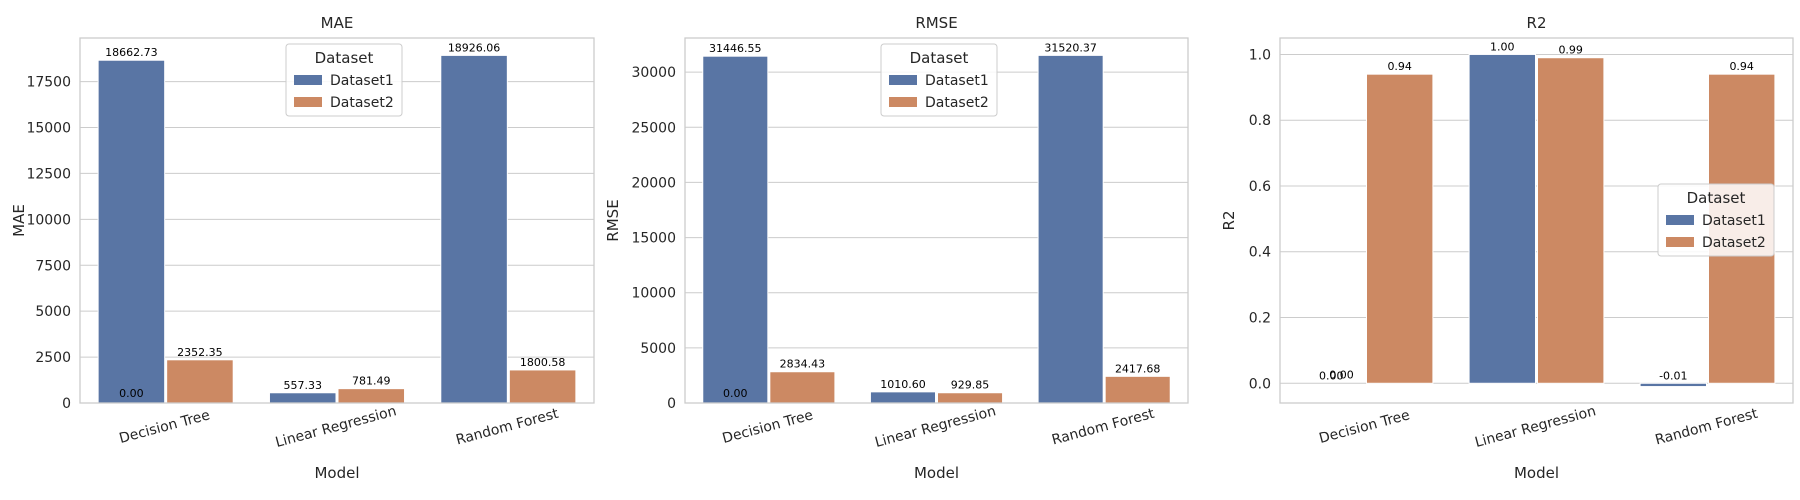 This screenshot has height=500, width=1800. What do you see at coordinates (653, 128) in the screenshot?
I see `y-tick-label: 25000` at bounding box center [653, 128].